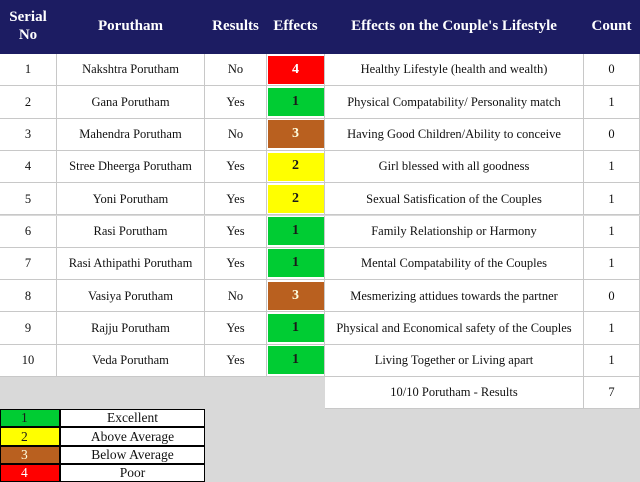 The height and width of the screenshot is (482, 640). What do you see at coordinates (131, 328) in the screenshot?
I see `table-cell: Rajju Porutham` at bounding box center [131, 328].